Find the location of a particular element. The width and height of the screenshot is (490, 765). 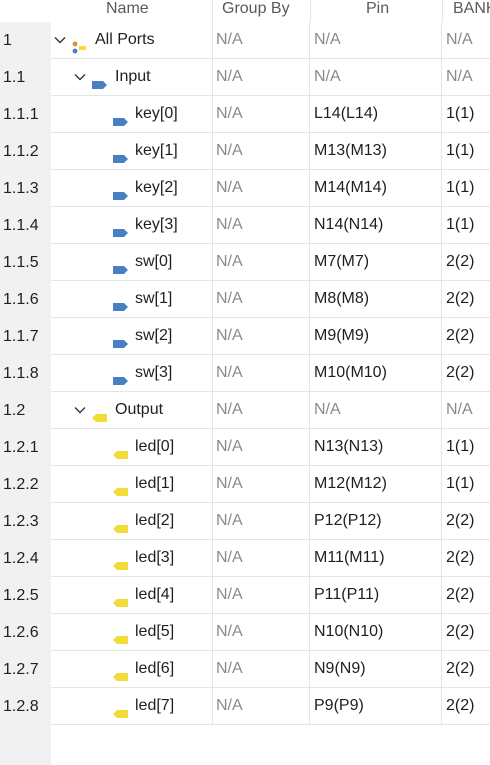

column-header-pin: Pin is located at coordinates (378, 8).